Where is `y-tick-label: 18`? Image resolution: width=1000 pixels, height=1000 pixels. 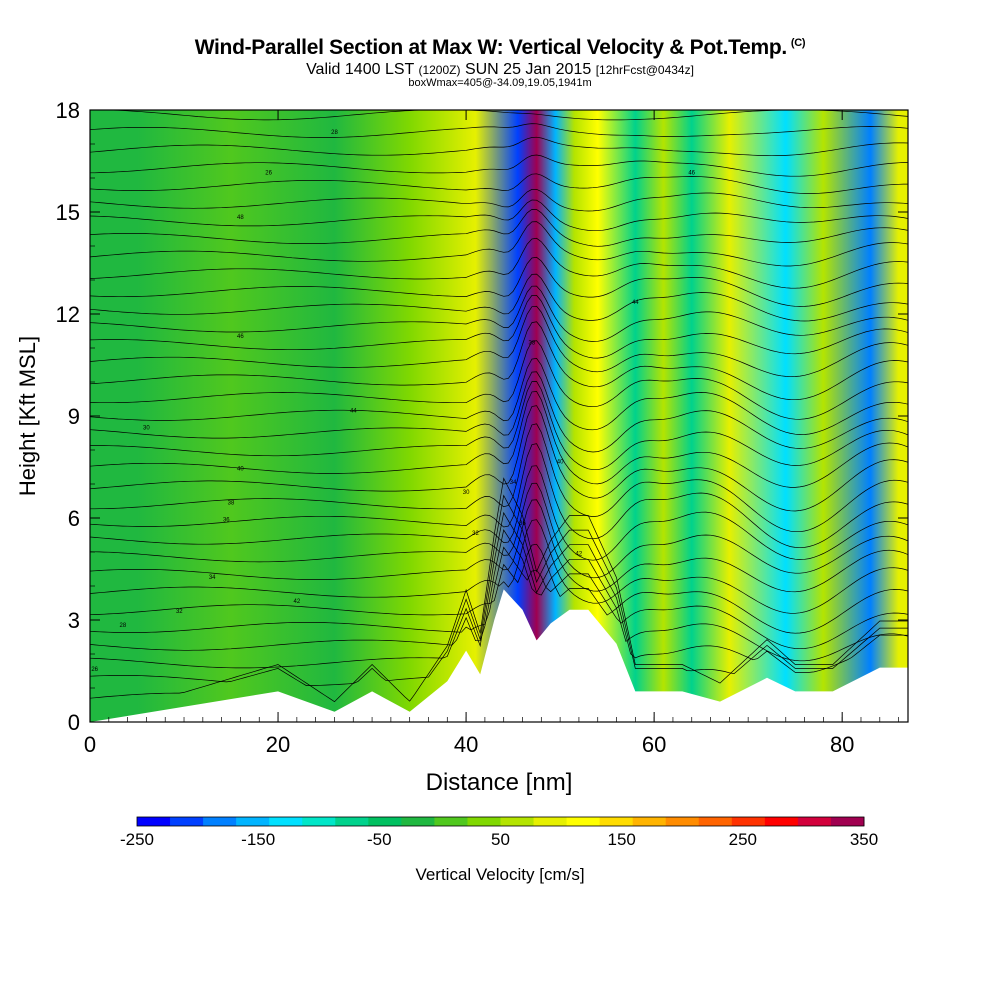
y-tick-label: 18 is located at coordinates (68, 110).